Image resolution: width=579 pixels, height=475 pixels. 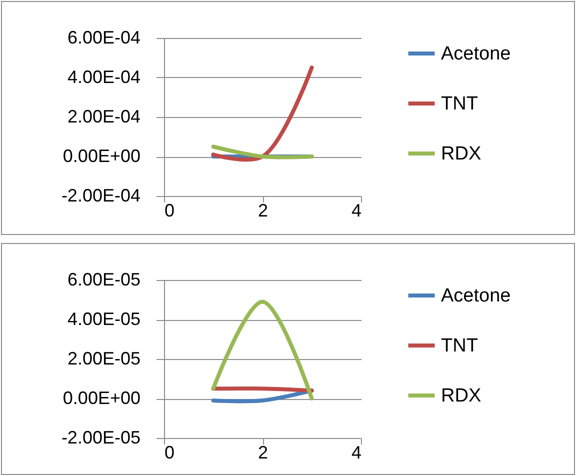 I want to click on y-tick-label: 2.00E-04, so click(x=103, y=116).